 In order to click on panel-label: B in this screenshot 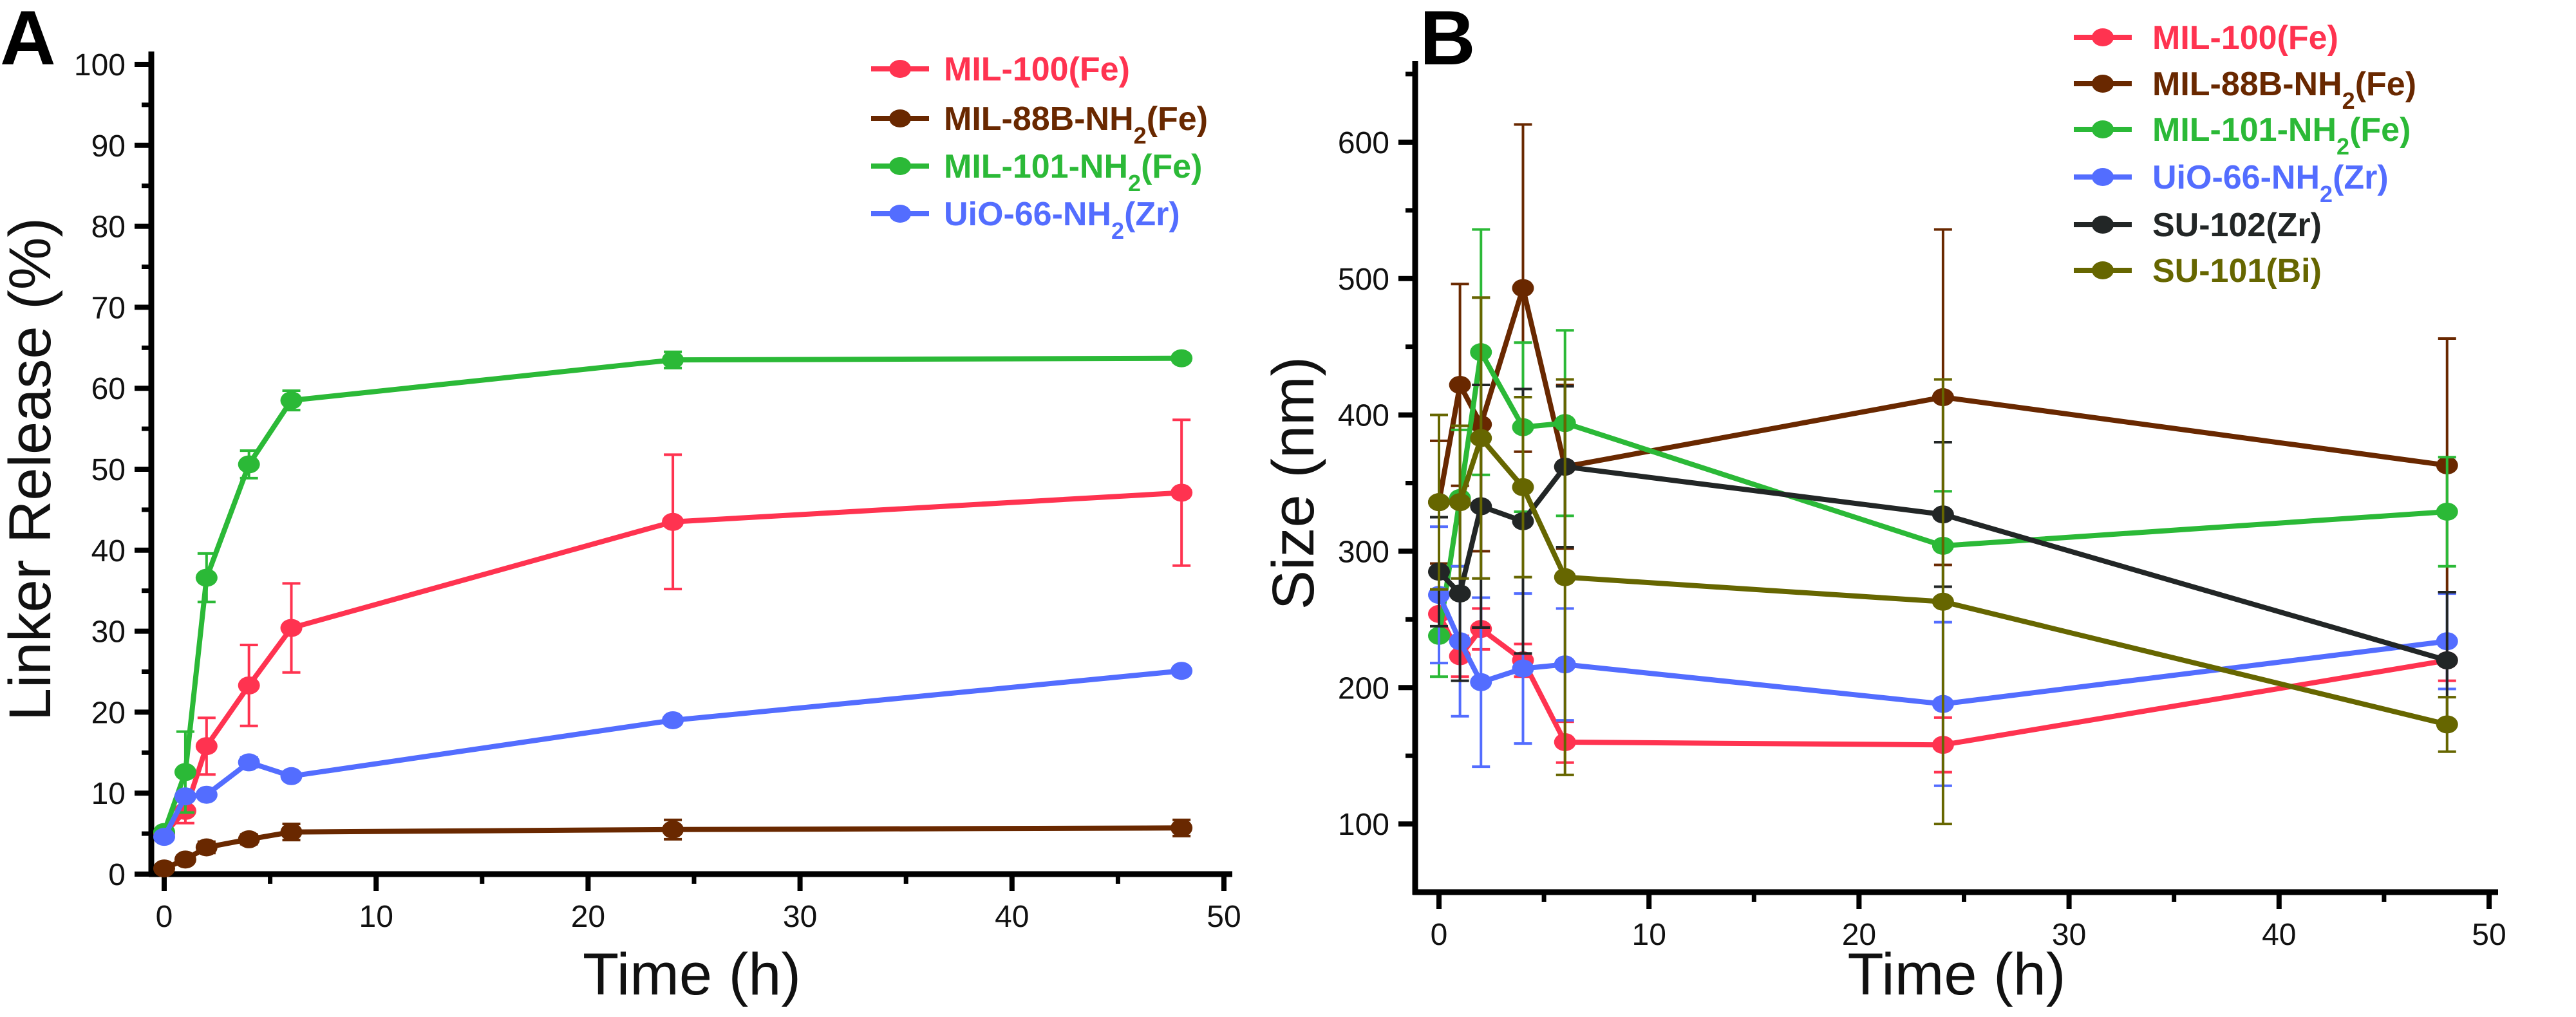, I will do `click(1448, 40)`.